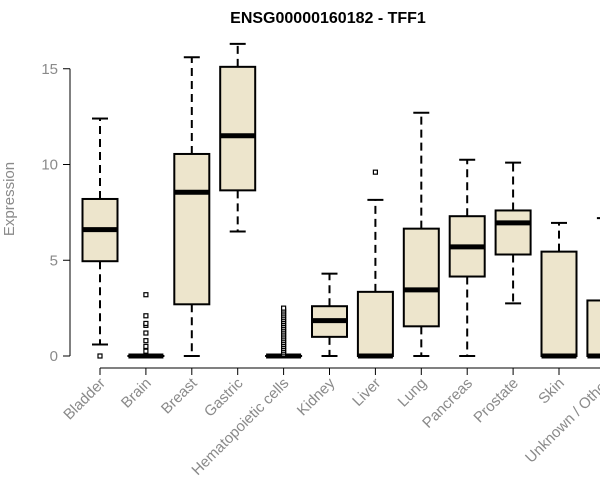 This screenshot has height=500, width=600. Describe the element at coordinates (49, 69) in the screenshot. I see `y-tick-label: 15` at that location.